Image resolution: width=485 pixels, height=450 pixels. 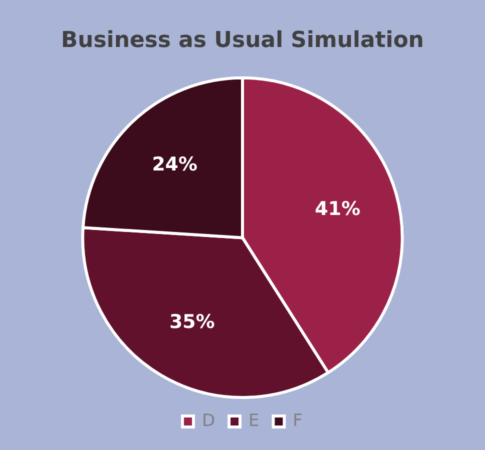 I want to click on data-label: 35%, so click(x=192, y=321).